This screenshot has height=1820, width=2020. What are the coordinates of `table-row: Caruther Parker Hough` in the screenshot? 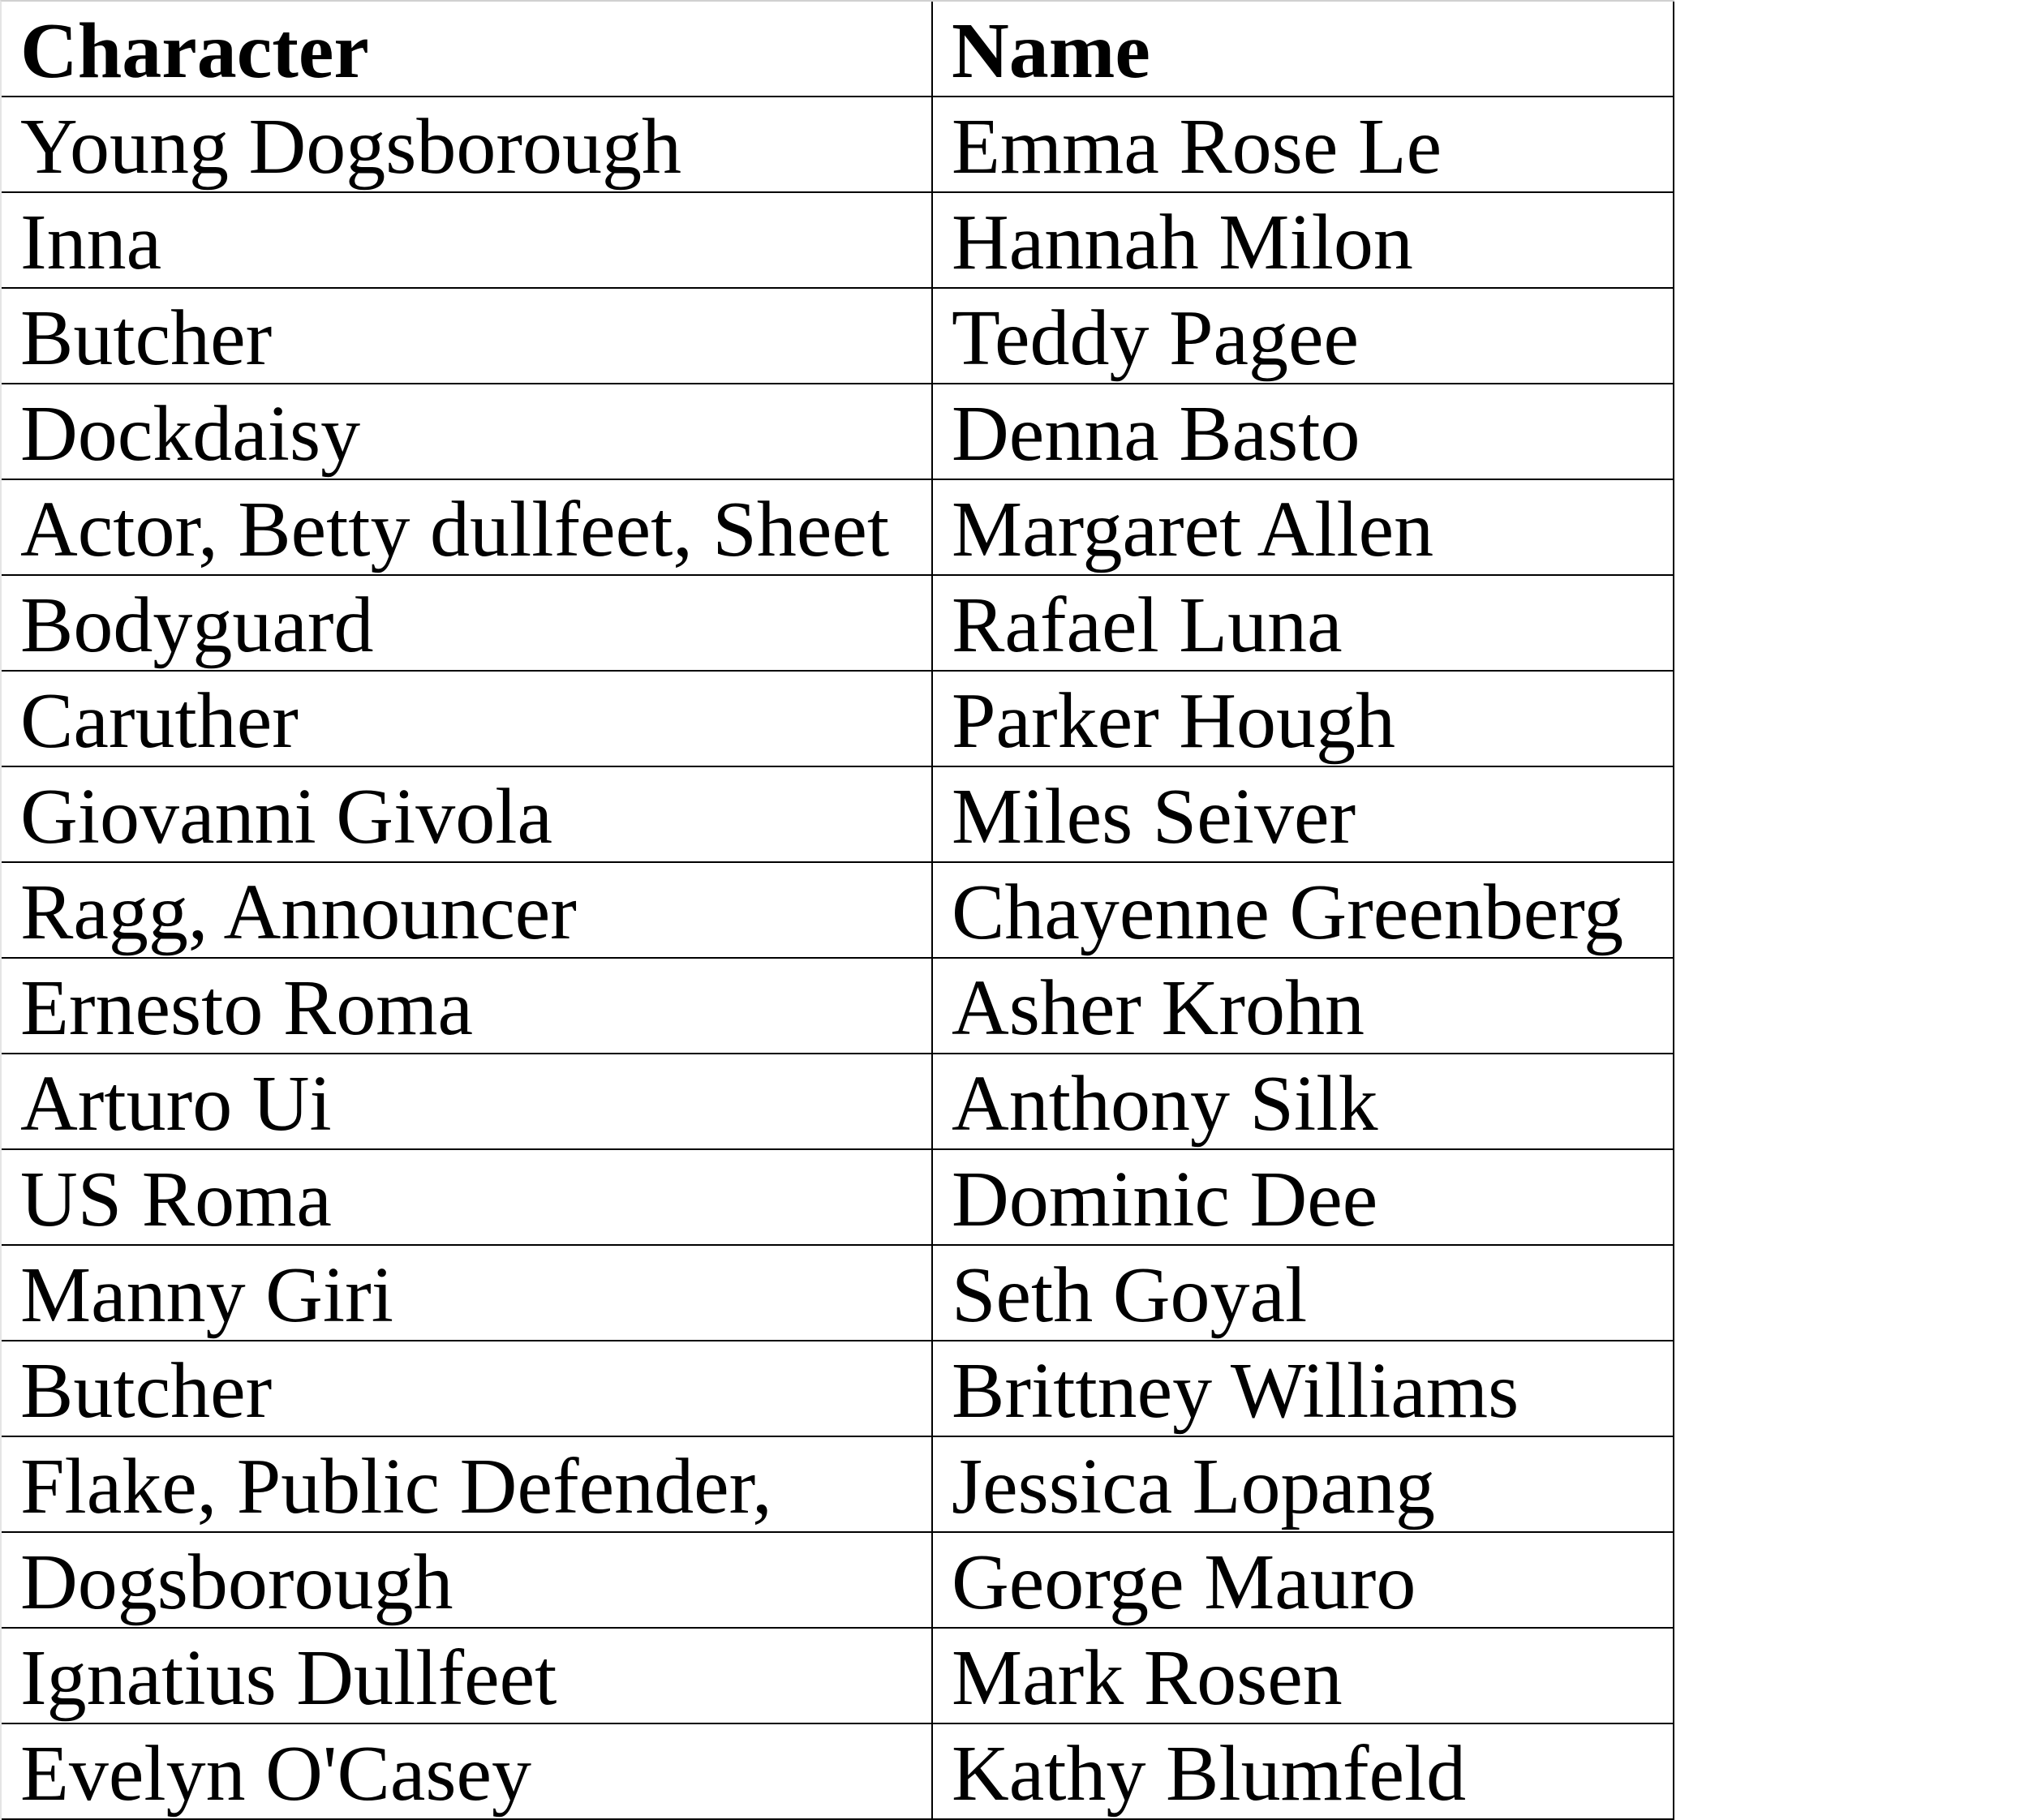 It's located at (838, 719).